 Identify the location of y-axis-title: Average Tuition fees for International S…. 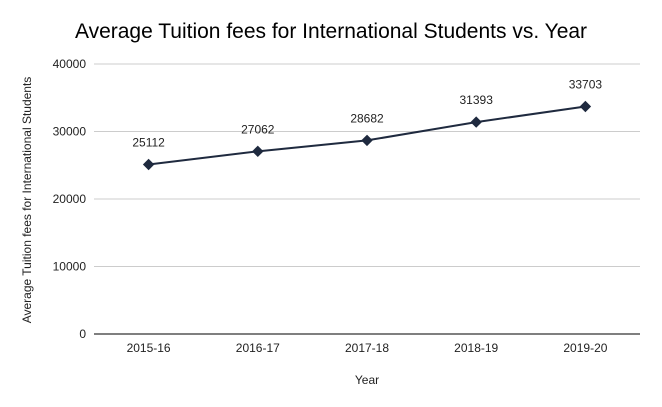
(27, 200).